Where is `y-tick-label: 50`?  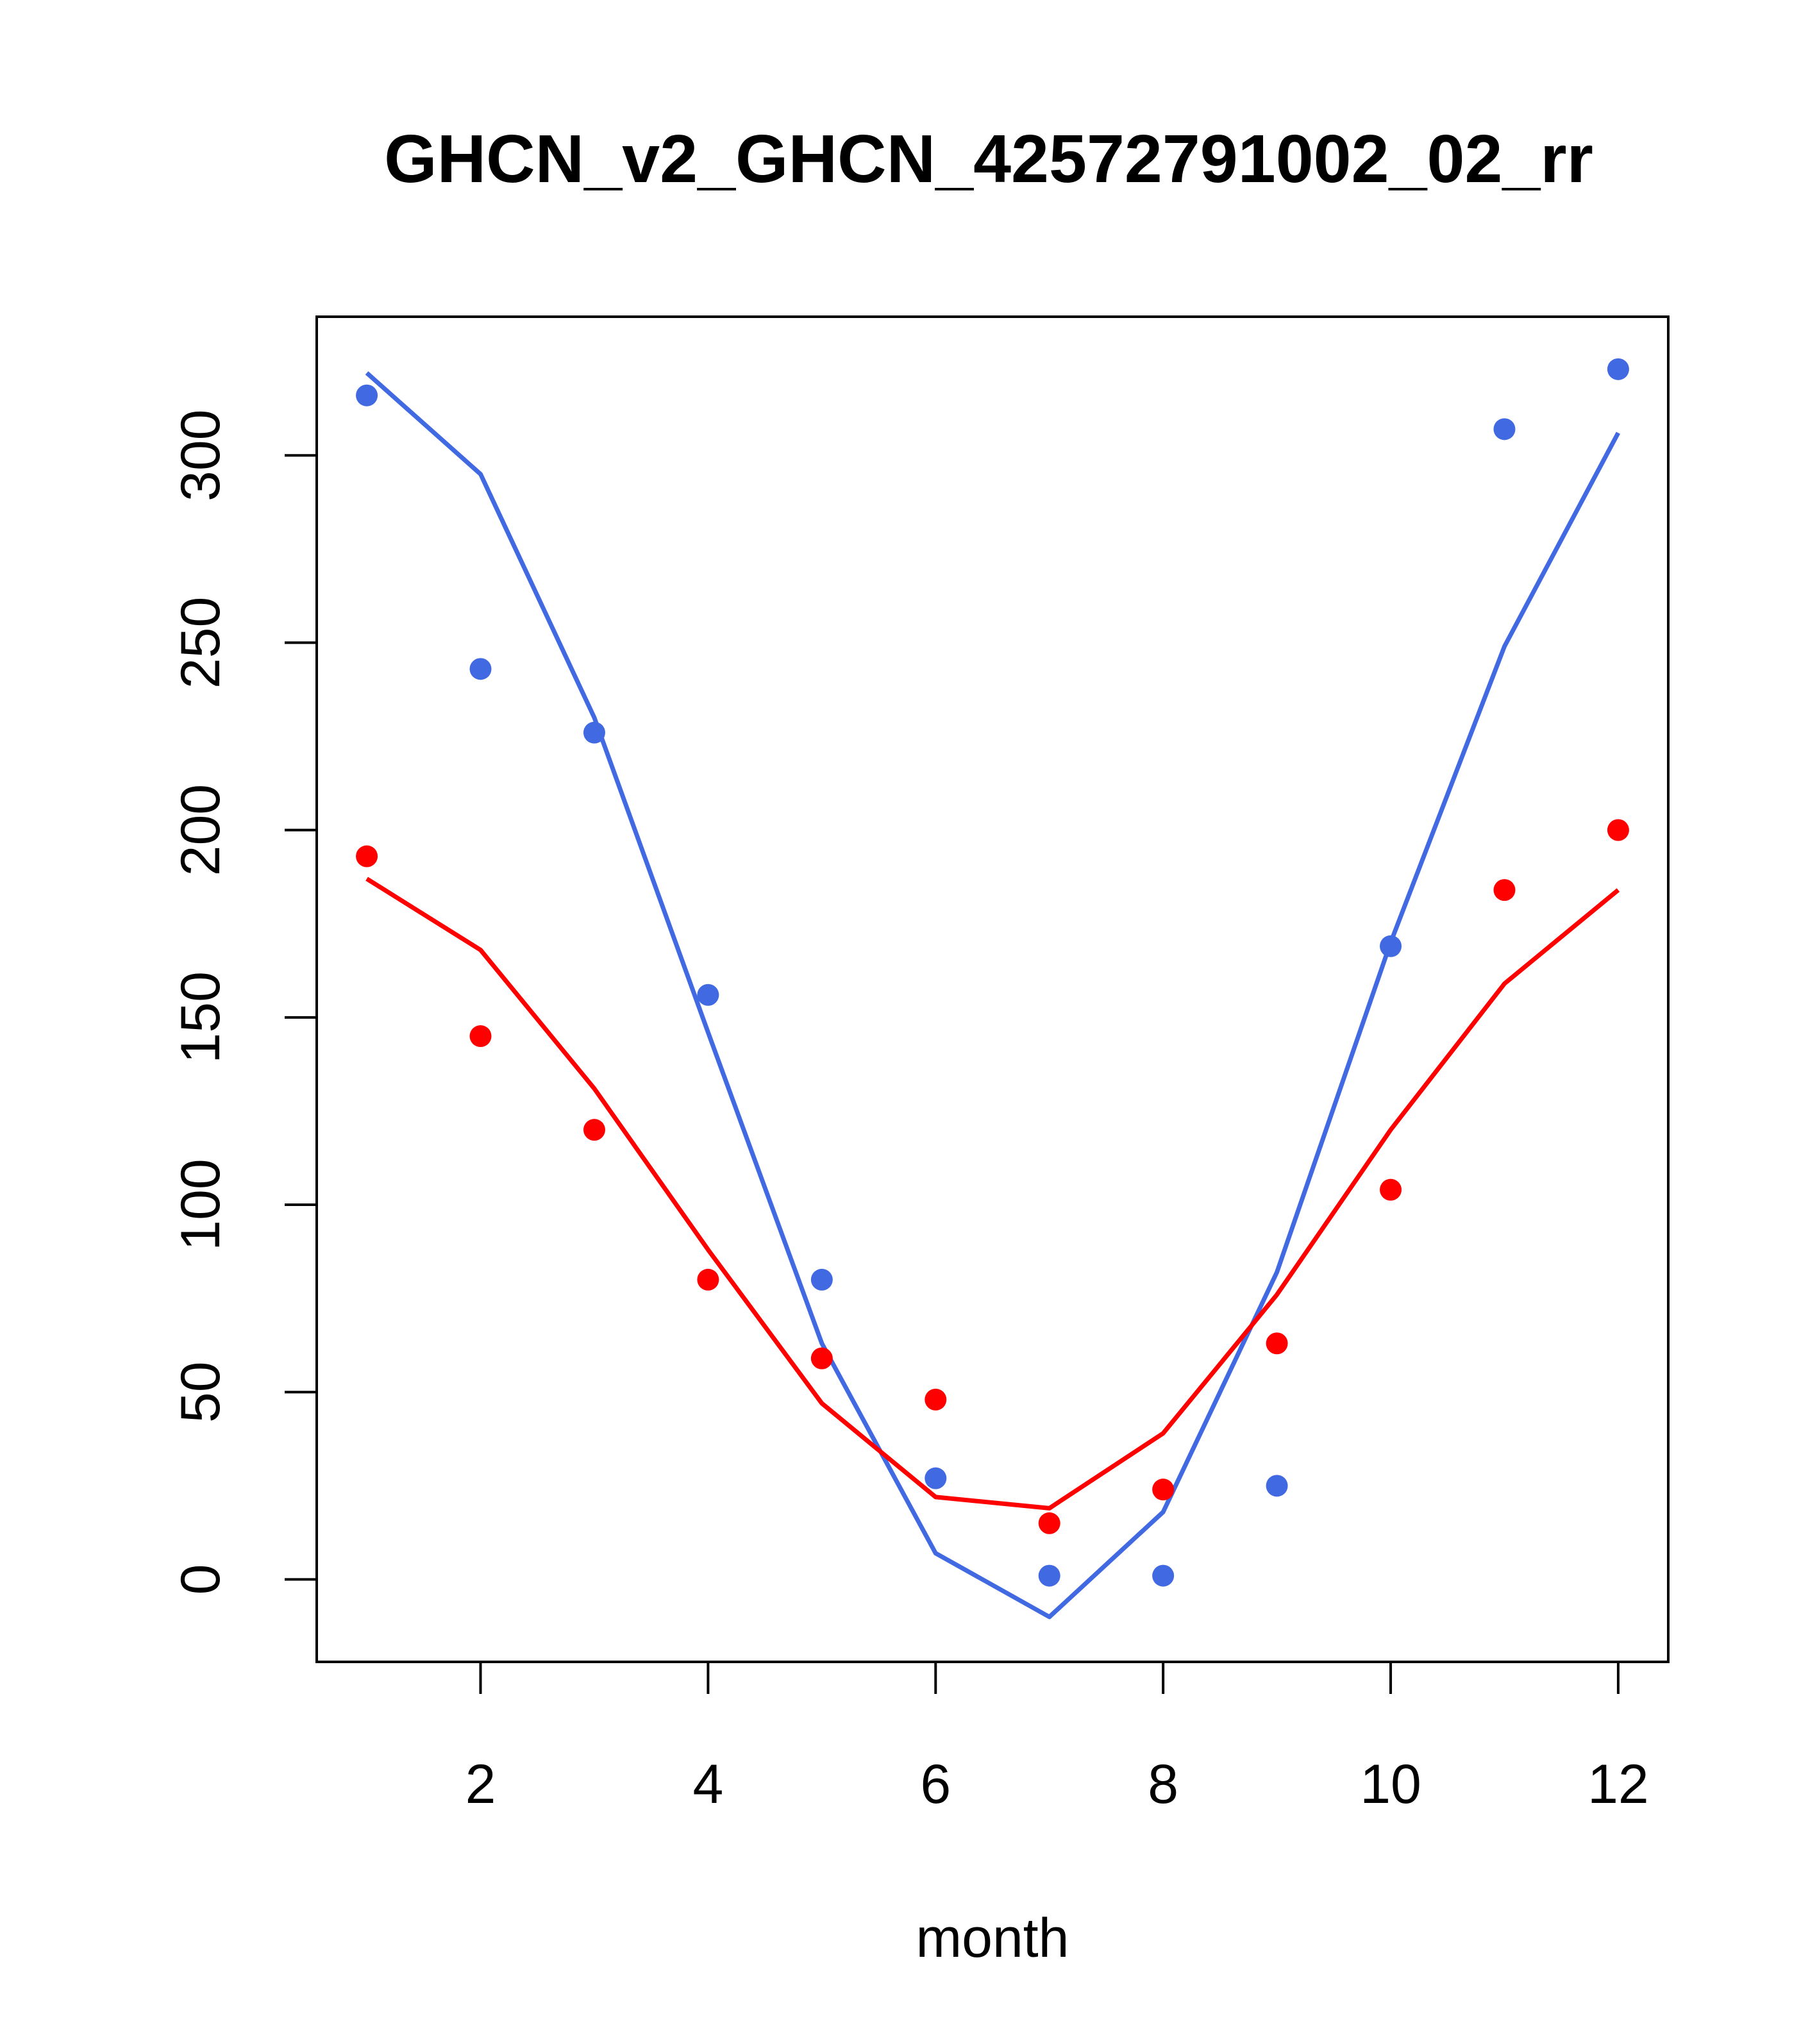
y-tick-label: 50 is located at coordinates (201, 1392).